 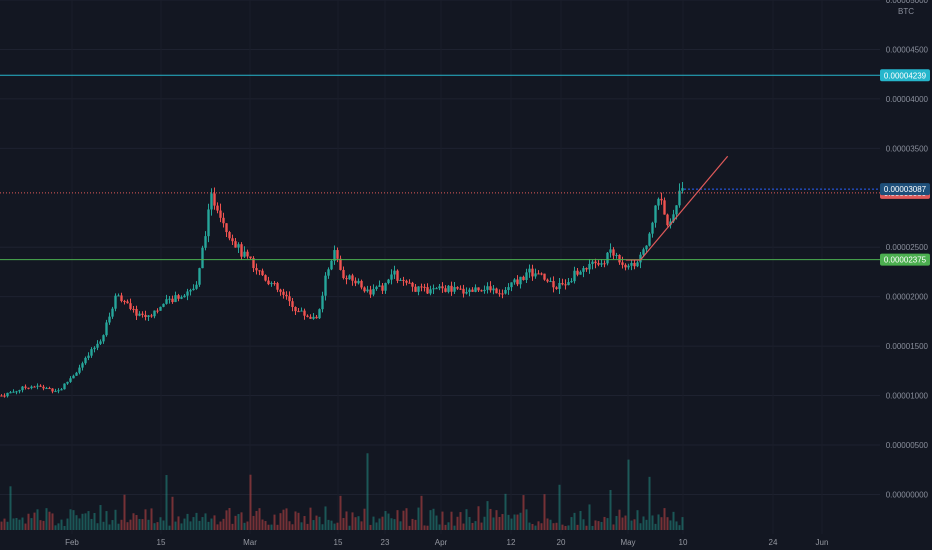 I want to click on y-tick-label: 0.00005000, so click(x=907, y=2).